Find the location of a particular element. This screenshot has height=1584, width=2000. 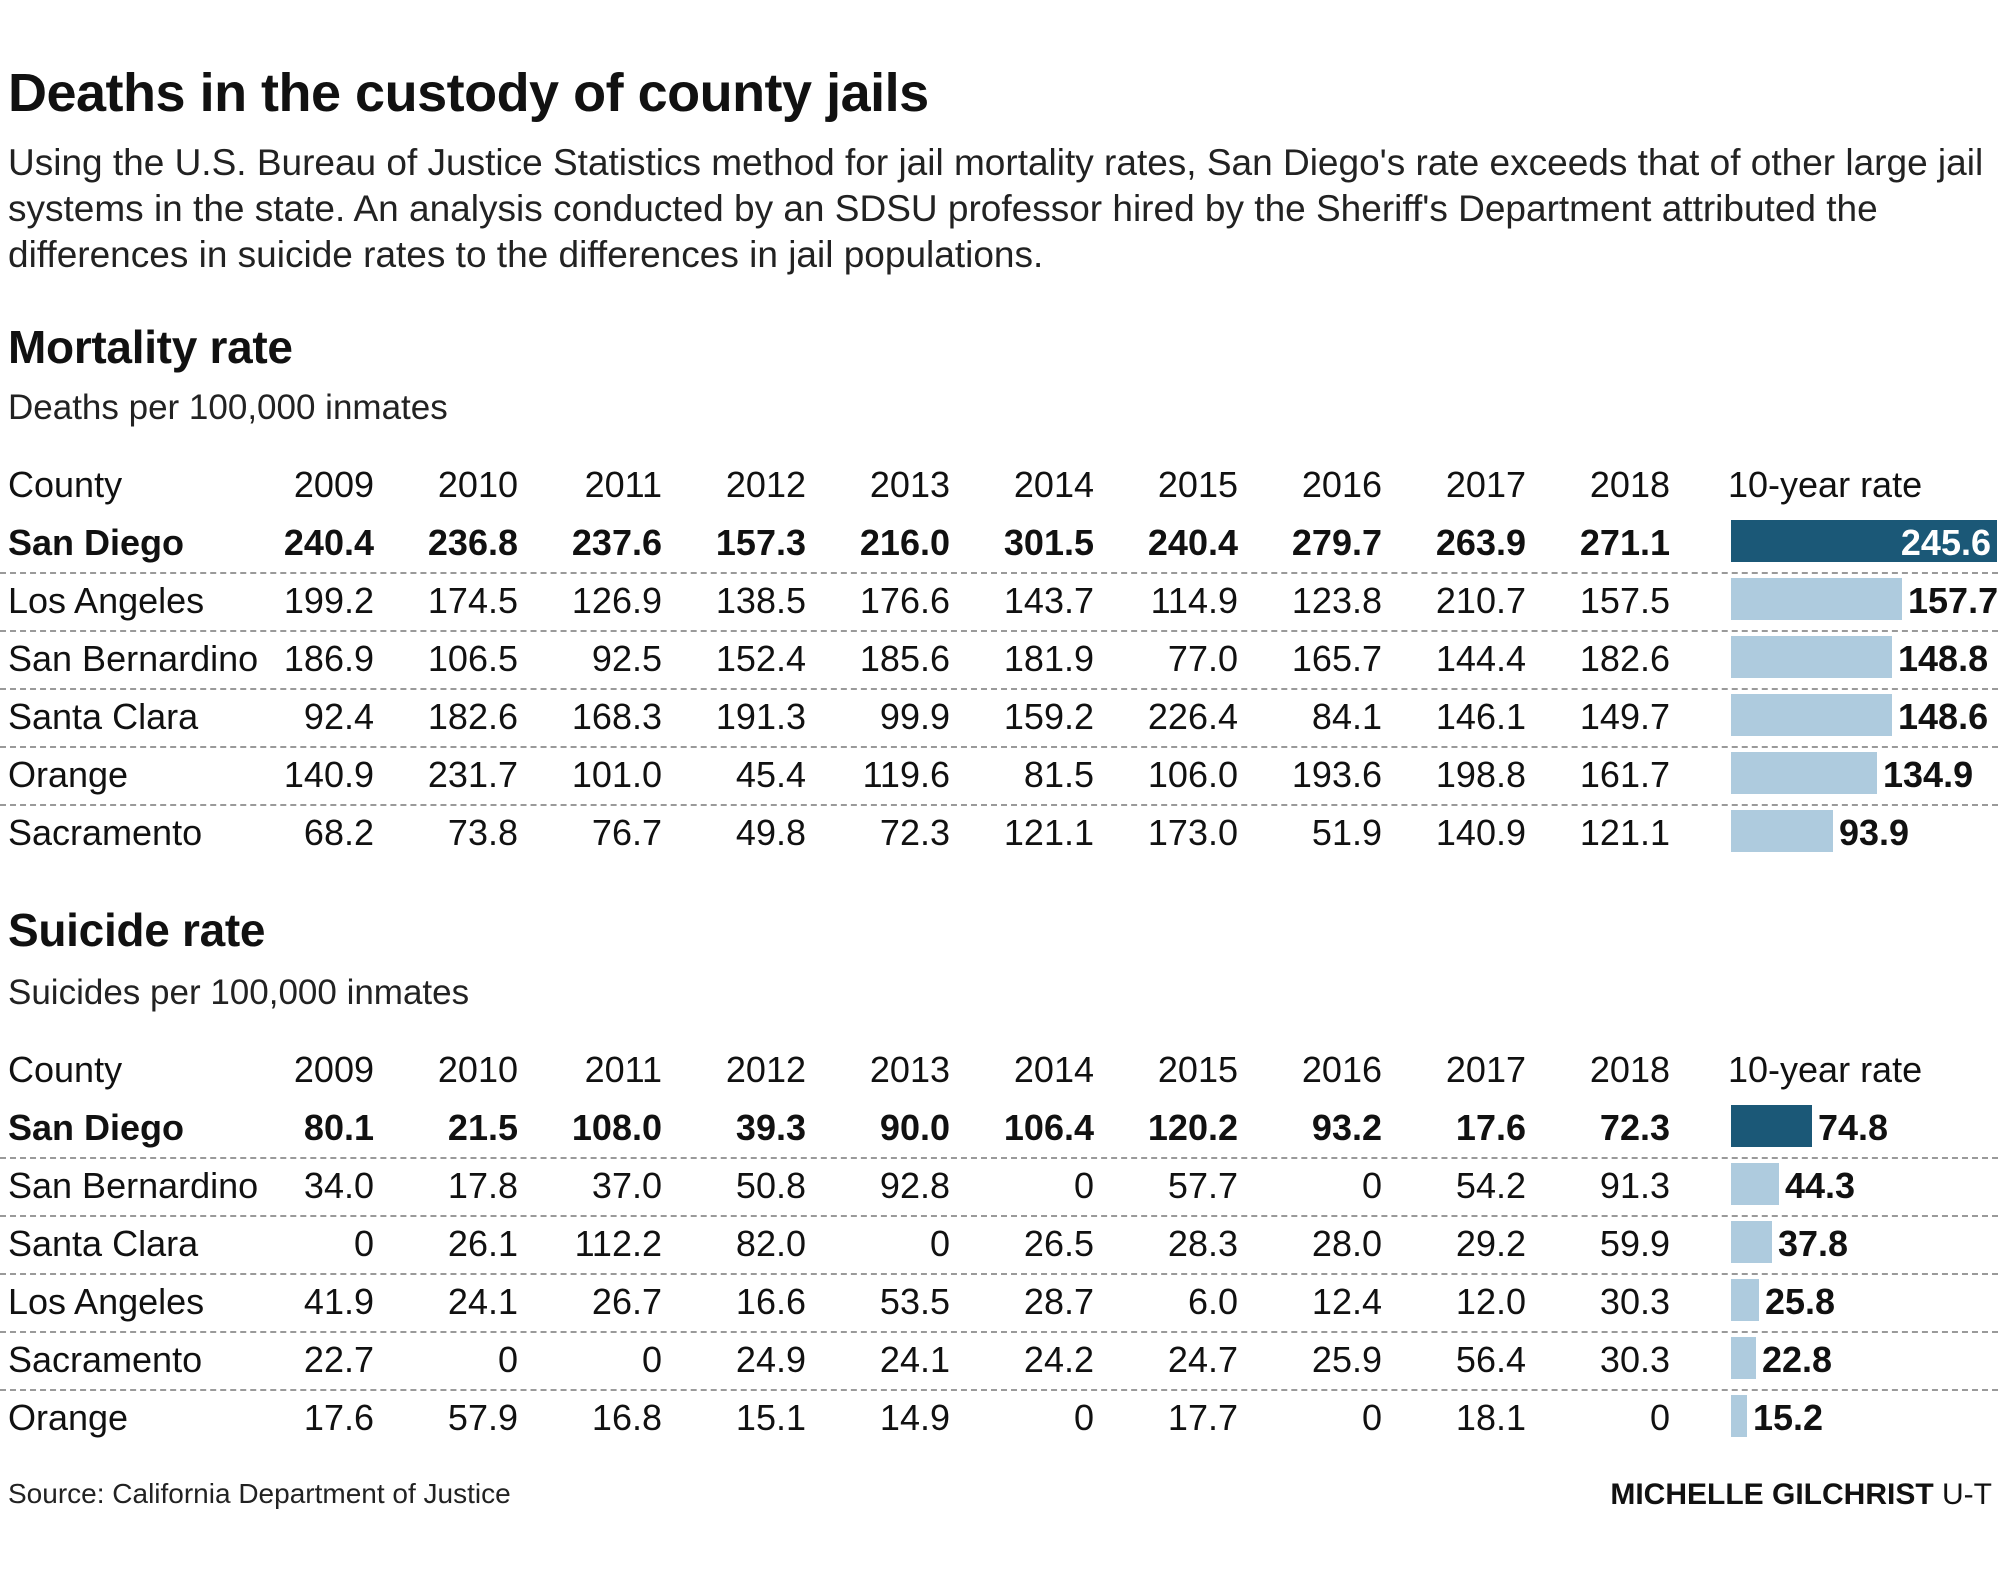

value-cell-2013: 0 is located at coordinates (939, 1243).